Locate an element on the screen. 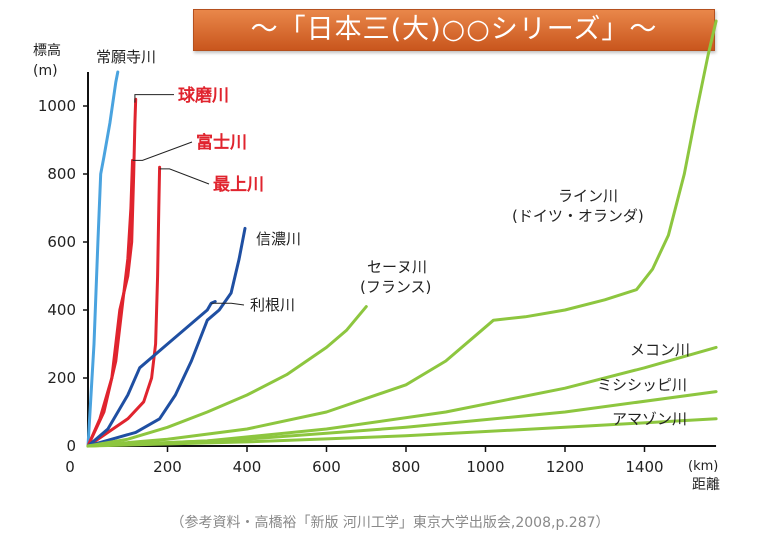  y-tick-label: 1000 is located at coordinates (57, 106).